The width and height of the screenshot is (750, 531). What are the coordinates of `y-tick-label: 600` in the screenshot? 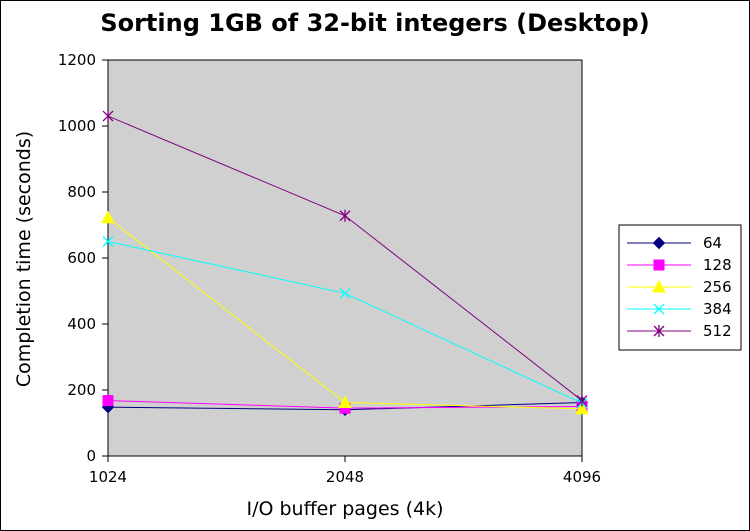 It's located at (81, 258).